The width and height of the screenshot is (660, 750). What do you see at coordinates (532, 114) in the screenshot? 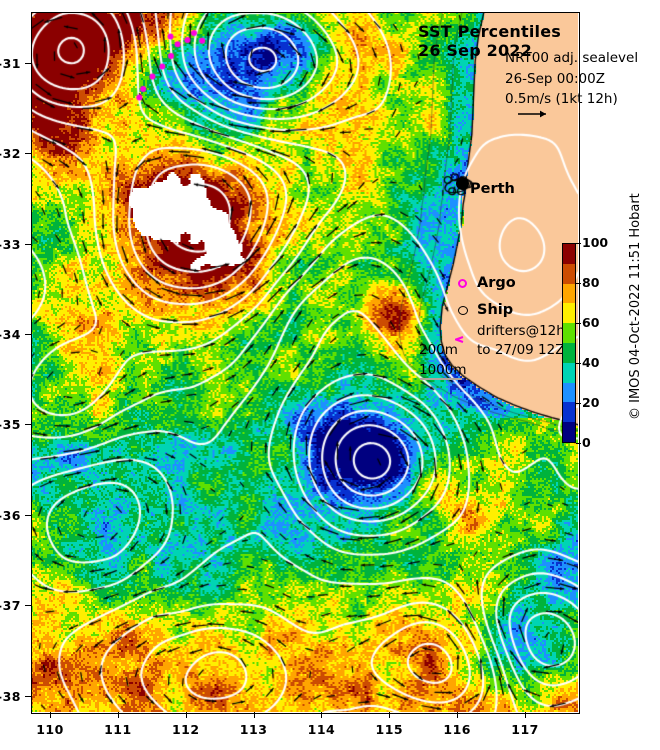
I see `vector-scale-arrow-icon` at bounding box center [532, 114].